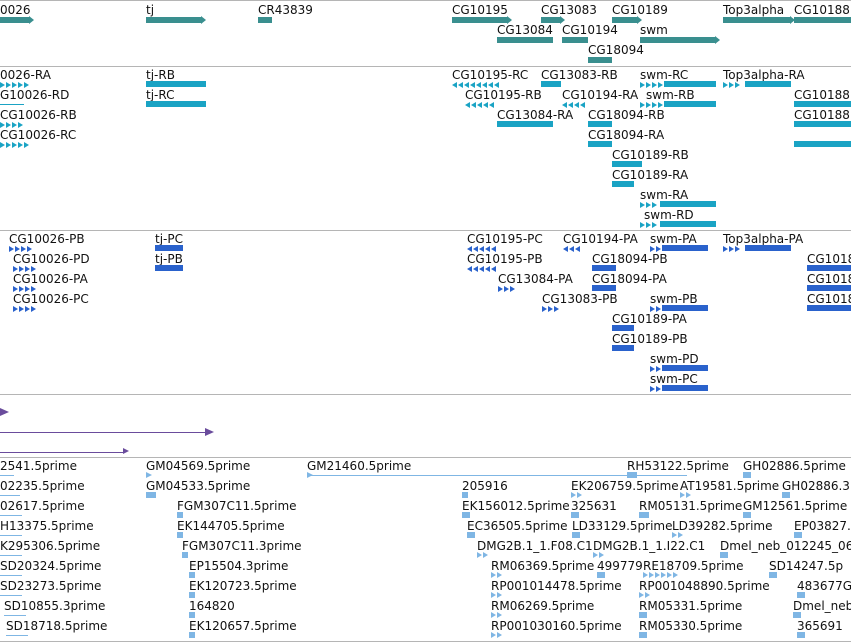 Image resolution: width=851 pixels, height=642 pixels. I want to click on gene-label: 0026, so click(15, 10).